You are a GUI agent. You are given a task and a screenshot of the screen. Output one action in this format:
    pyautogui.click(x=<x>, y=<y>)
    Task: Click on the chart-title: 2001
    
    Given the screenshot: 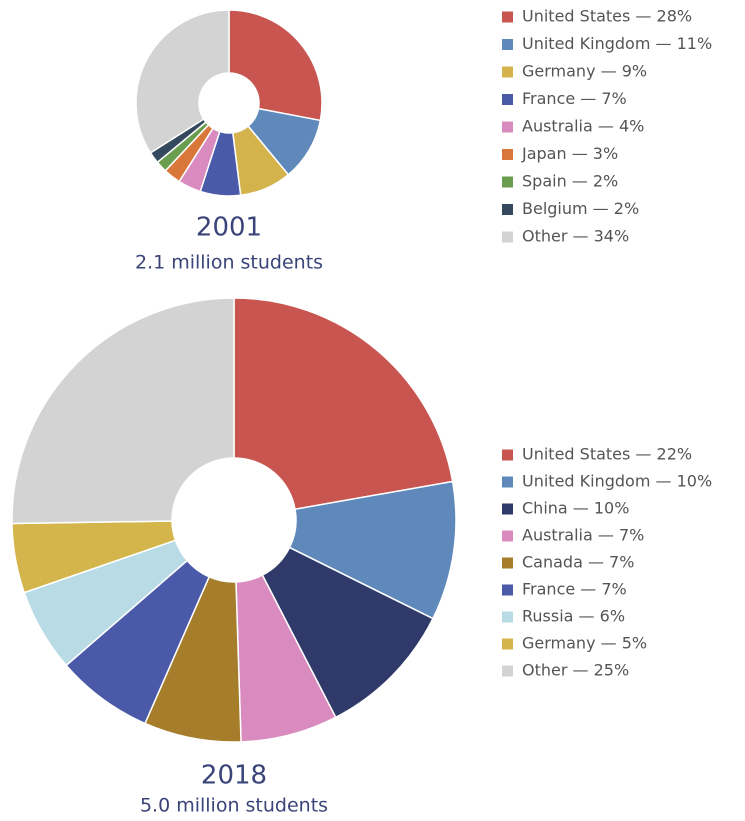 What is the action you would take?
    pyautogui.click(x=229, y=228)
    